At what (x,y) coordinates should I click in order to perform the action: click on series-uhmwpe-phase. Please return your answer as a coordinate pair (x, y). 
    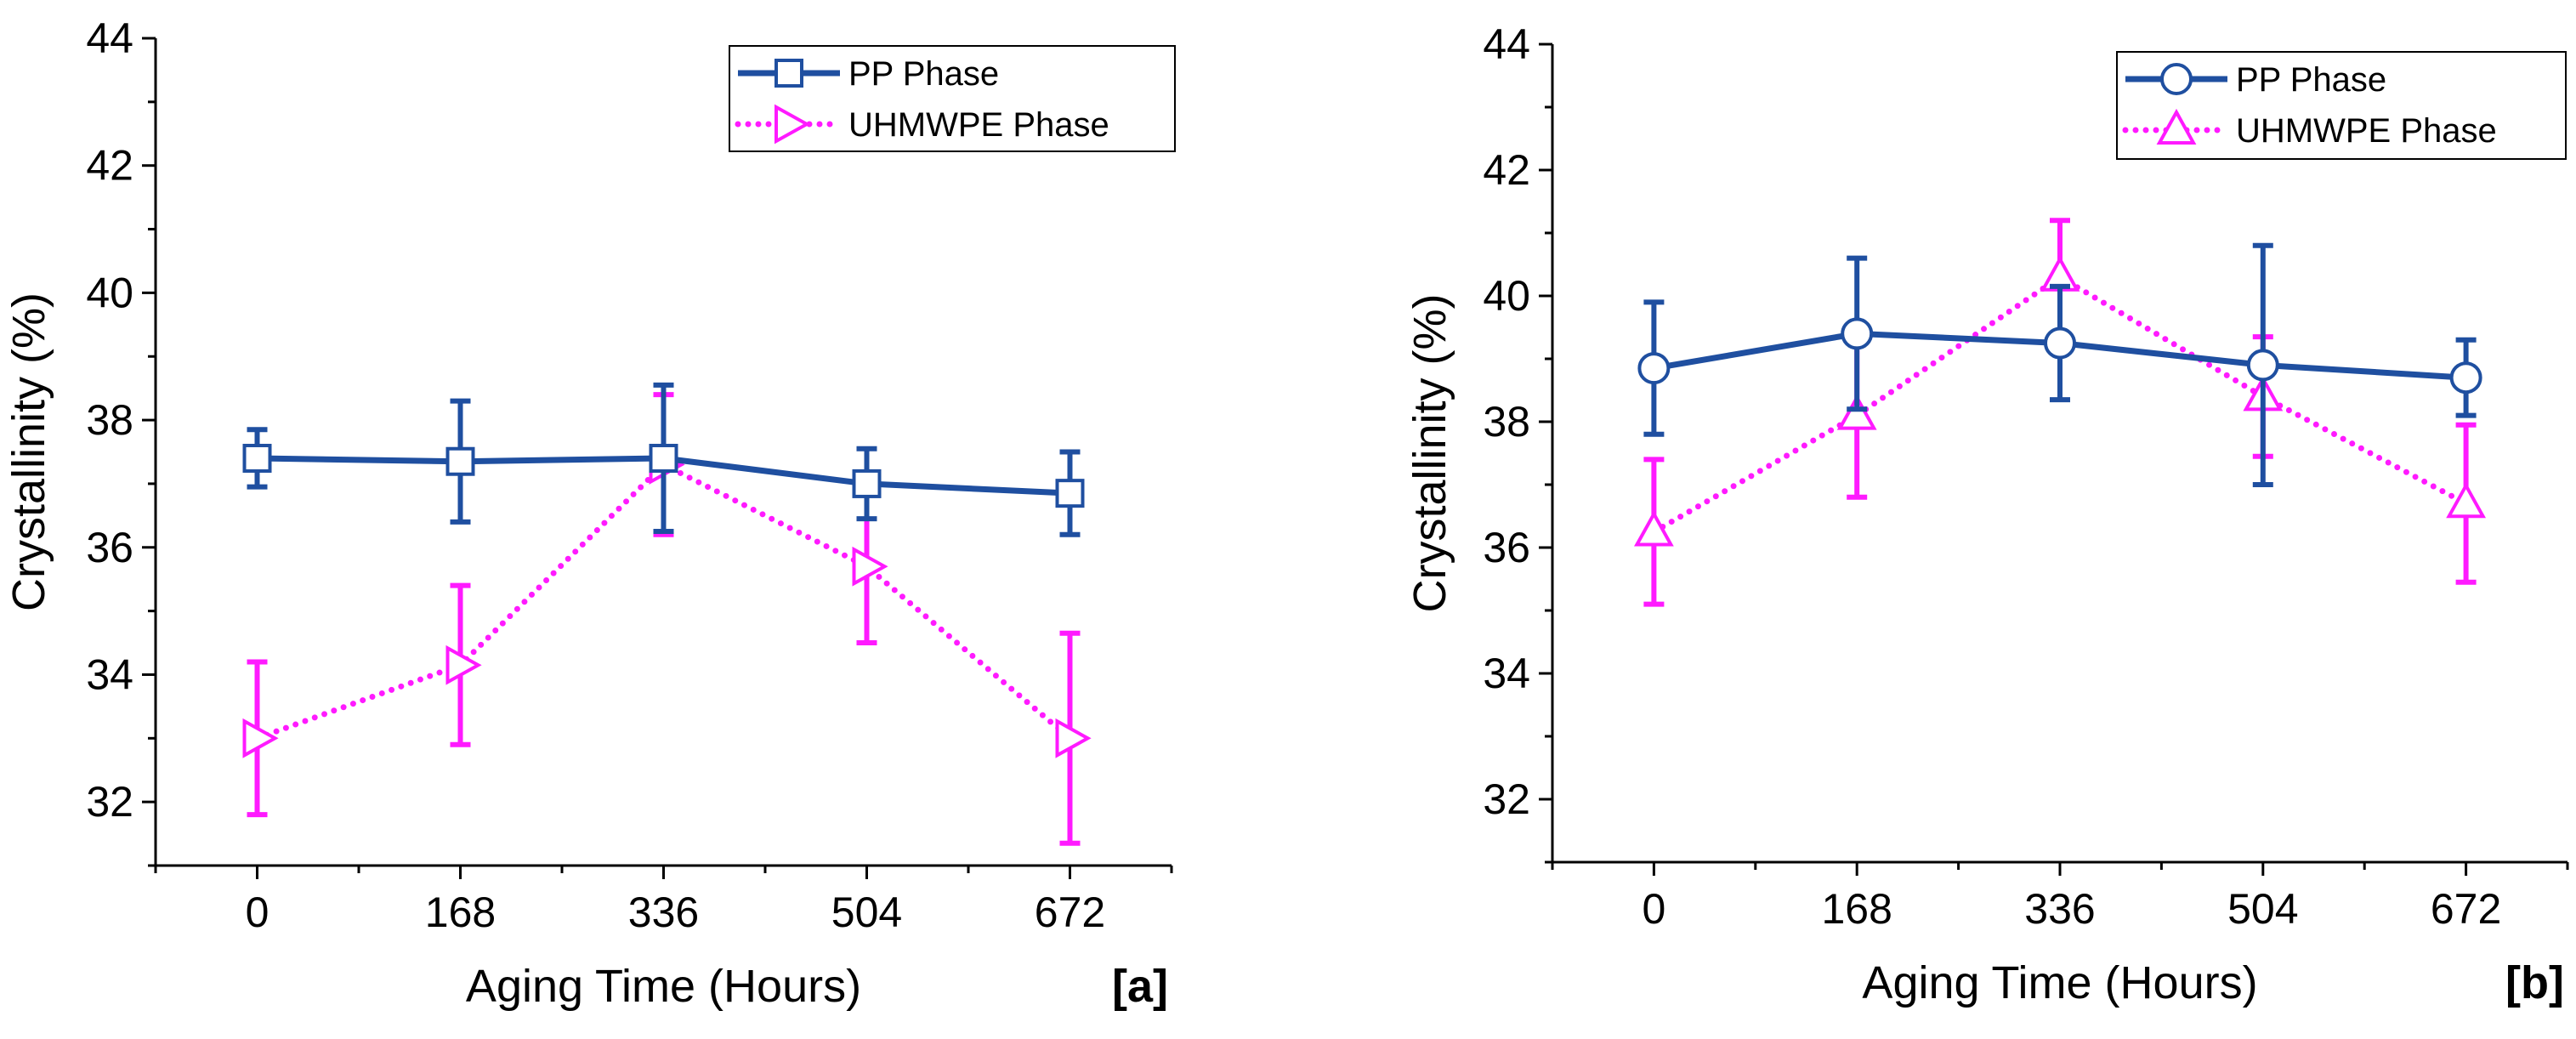
    Looking at the image, I should click on (2060, 412).